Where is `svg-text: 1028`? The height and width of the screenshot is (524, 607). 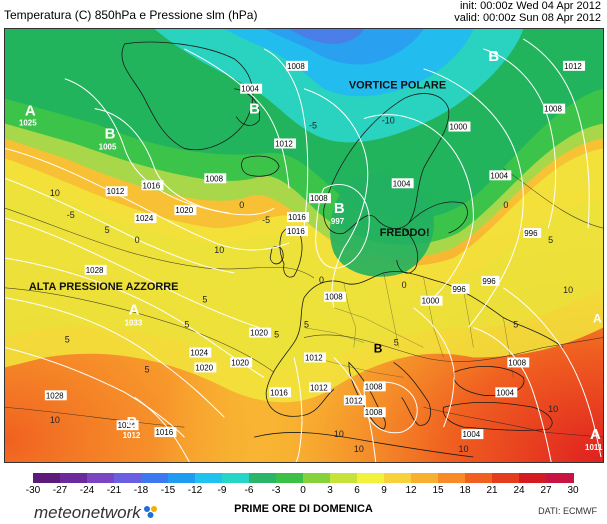
svg-text: 1028 is located at coordinates (95, 270).